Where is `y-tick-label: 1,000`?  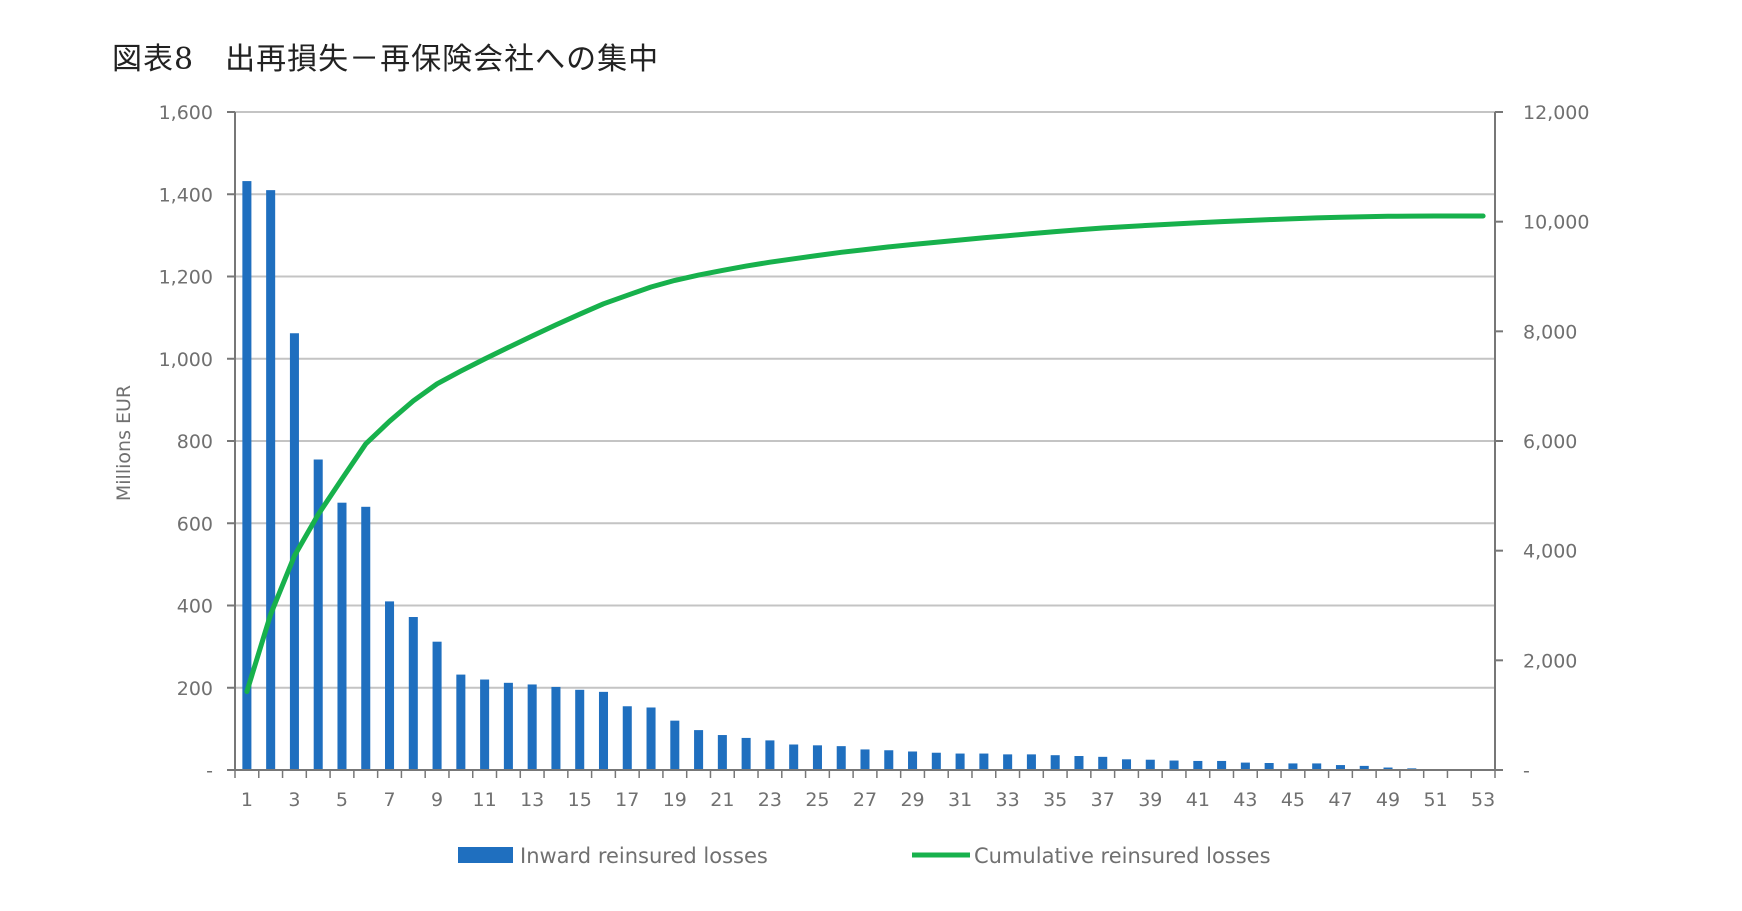 y-tick-label: 1,000 is located at coordinates (186, 360).